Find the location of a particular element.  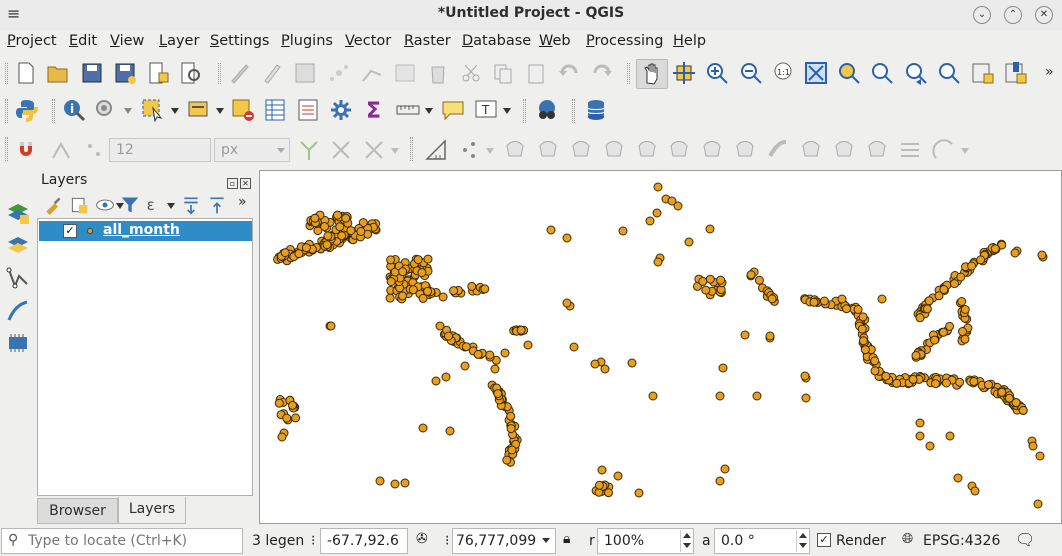

python-console-icon is located at coordinates (26, 110).